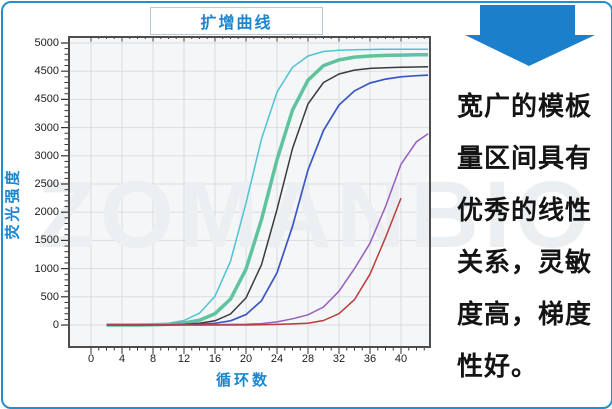  I want to click on chart-title: 扩增曲线, so click(236, 23).